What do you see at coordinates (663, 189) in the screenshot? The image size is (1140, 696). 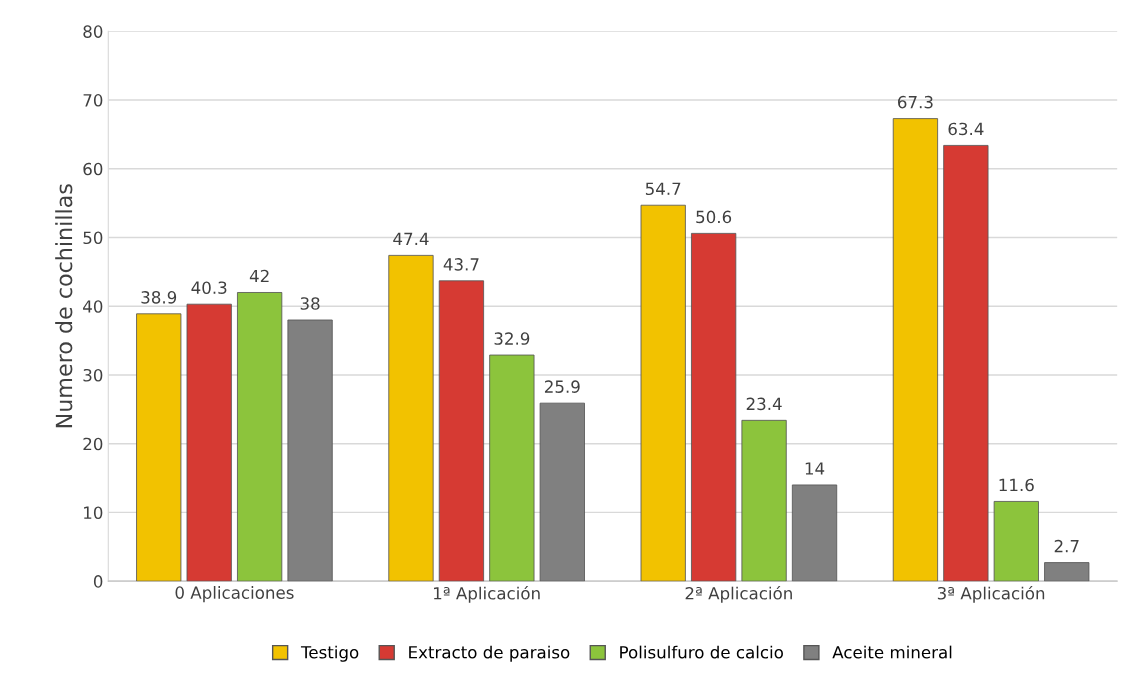 I see `data-label: 54.7` at bounding box center [663, 189].